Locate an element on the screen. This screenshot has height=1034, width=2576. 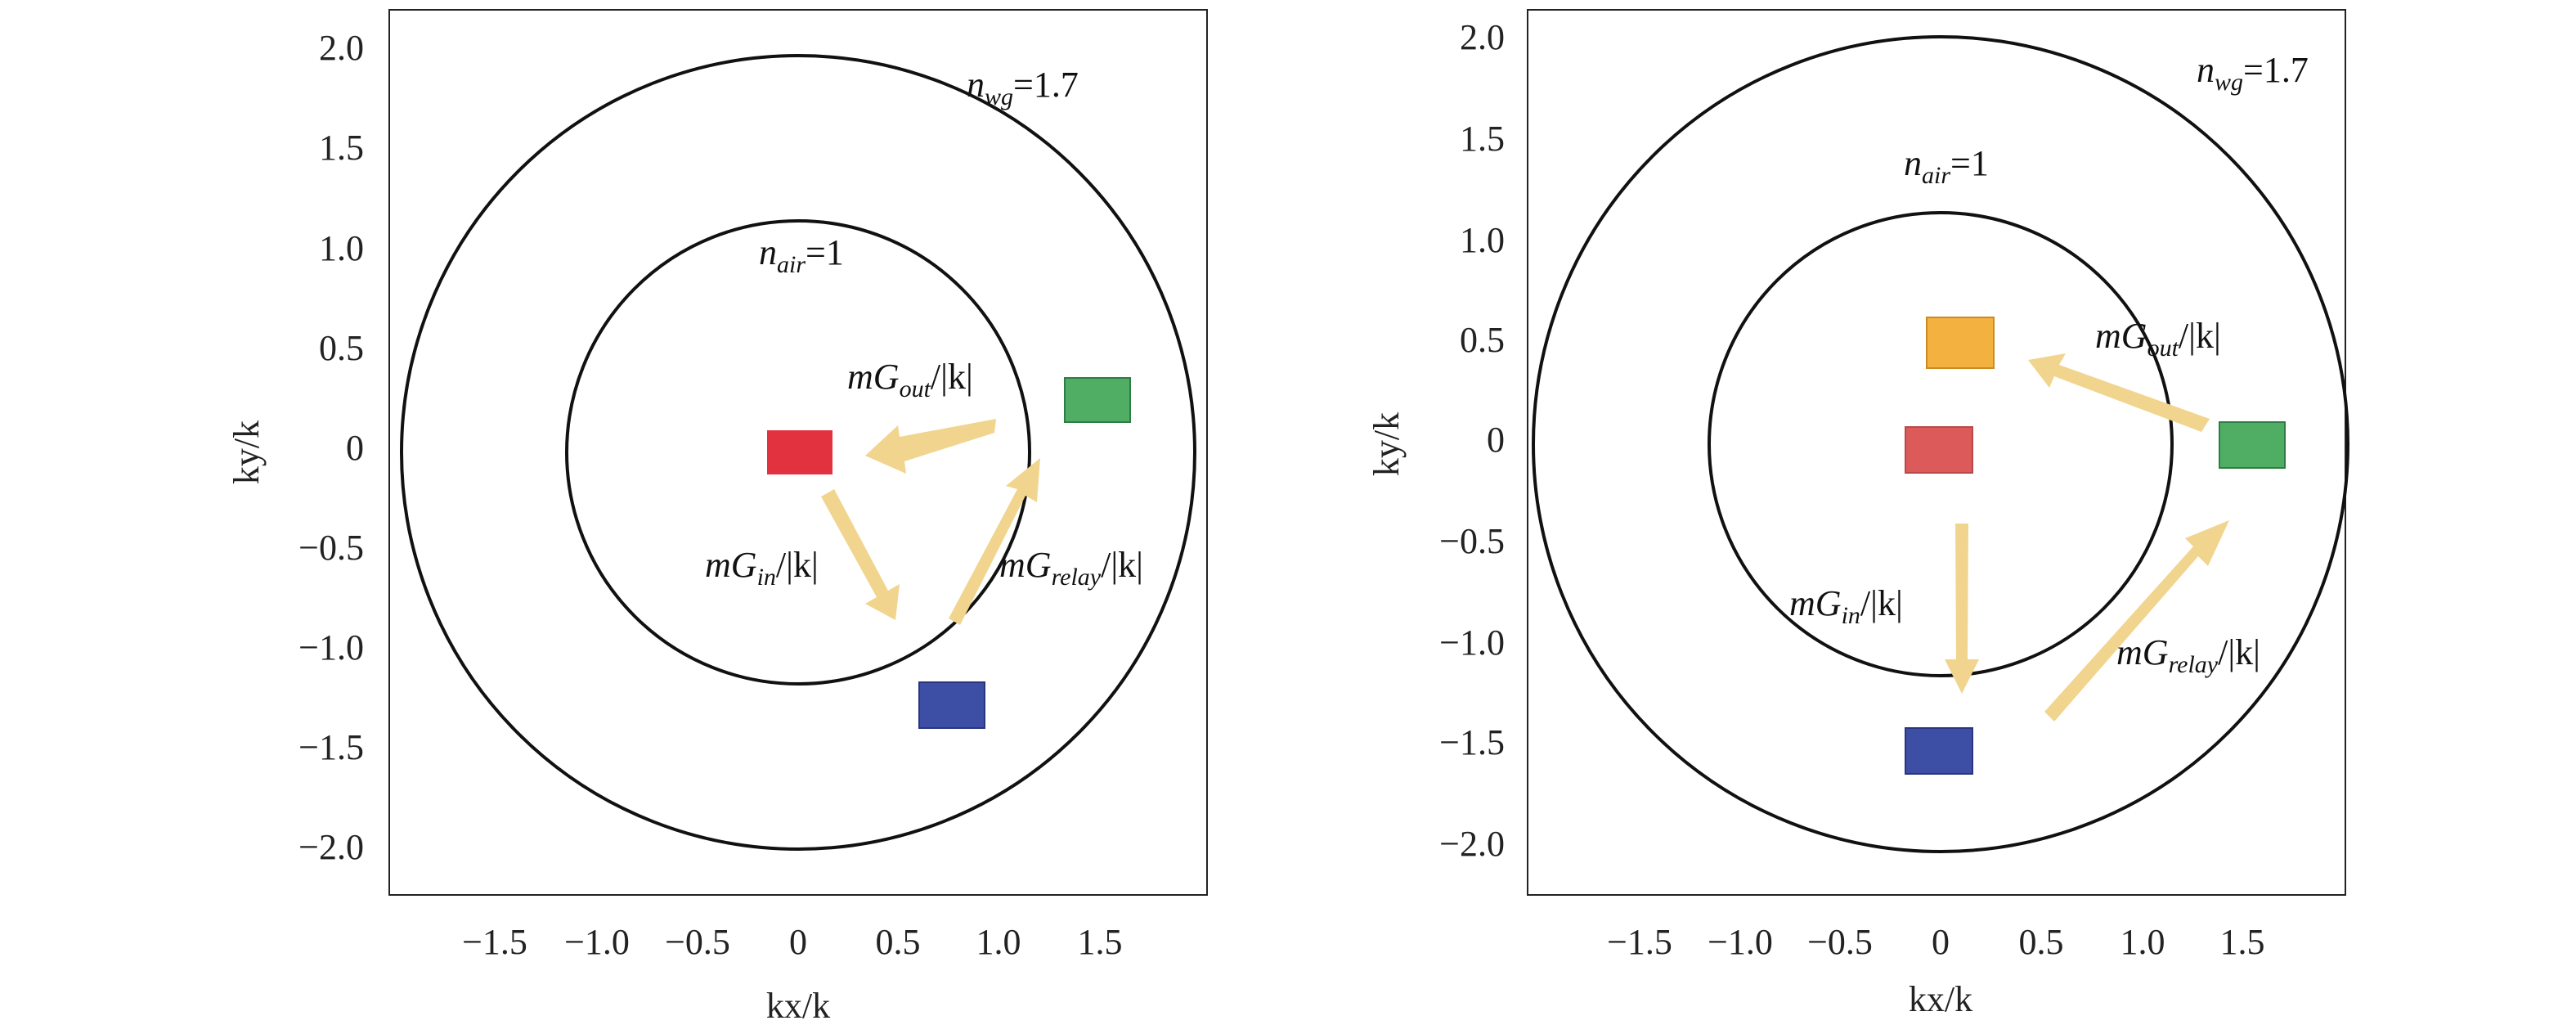
right-orange-square is located at coordinates (1961, 343).